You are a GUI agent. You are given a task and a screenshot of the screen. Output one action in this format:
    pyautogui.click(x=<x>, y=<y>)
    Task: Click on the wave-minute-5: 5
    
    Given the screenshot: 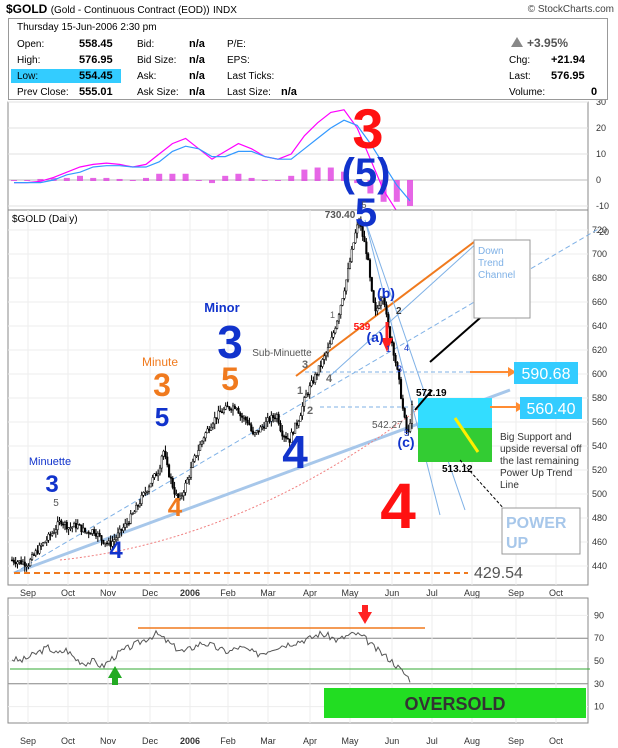 What is the action you would take?
    pyautogui.click(x=162, y=417)
    